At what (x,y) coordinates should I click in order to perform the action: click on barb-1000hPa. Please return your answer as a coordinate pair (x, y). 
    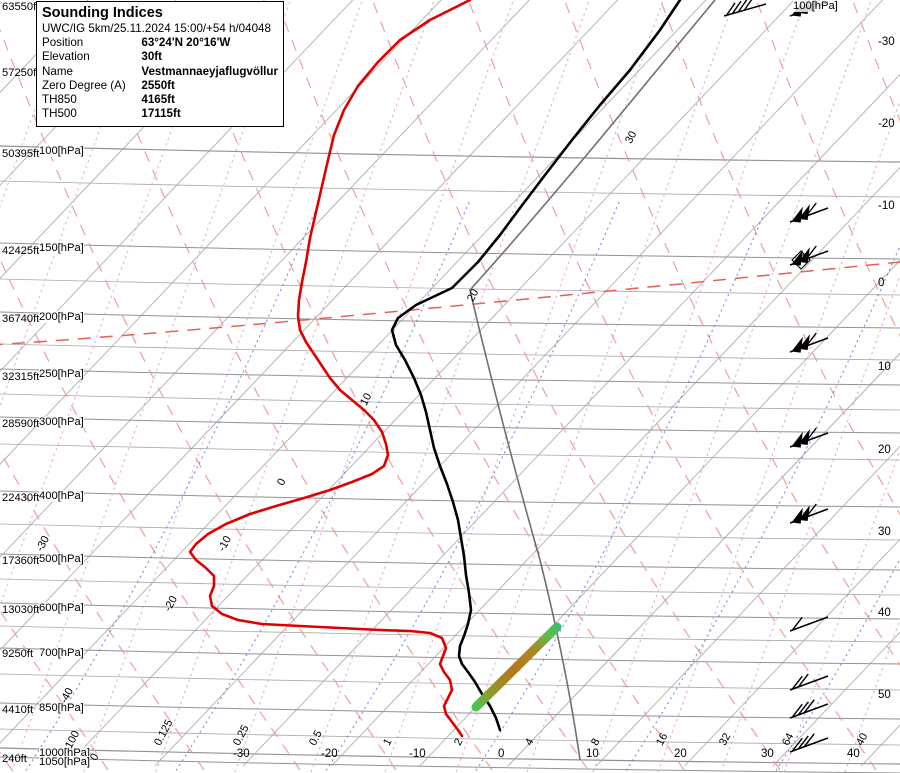
    Looking at the image, I should click on (809, 743).